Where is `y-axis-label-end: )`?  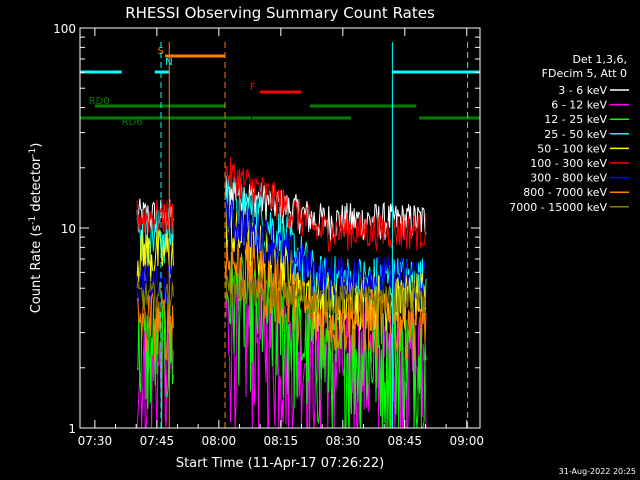 y-axis-label-end: ) is located at coordinates (36, 145).